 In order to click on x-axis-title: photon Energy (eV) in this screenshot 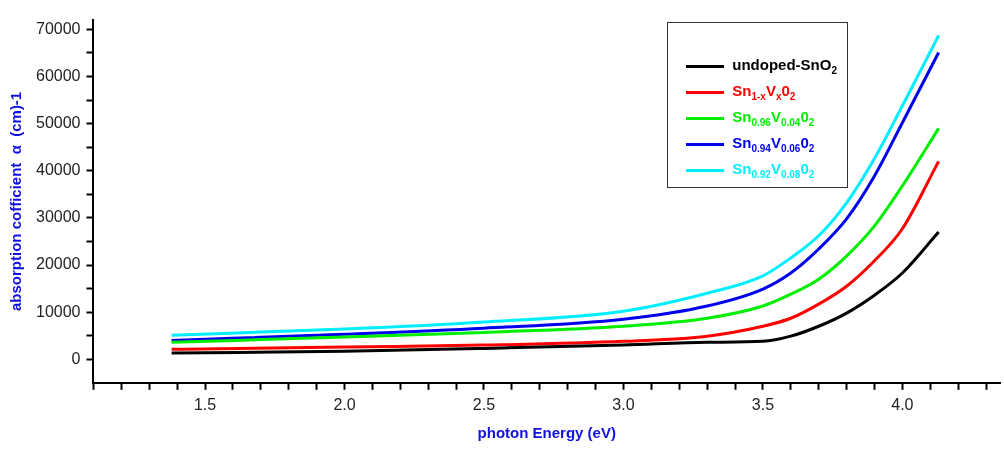, I will do `click(546, 433)`.